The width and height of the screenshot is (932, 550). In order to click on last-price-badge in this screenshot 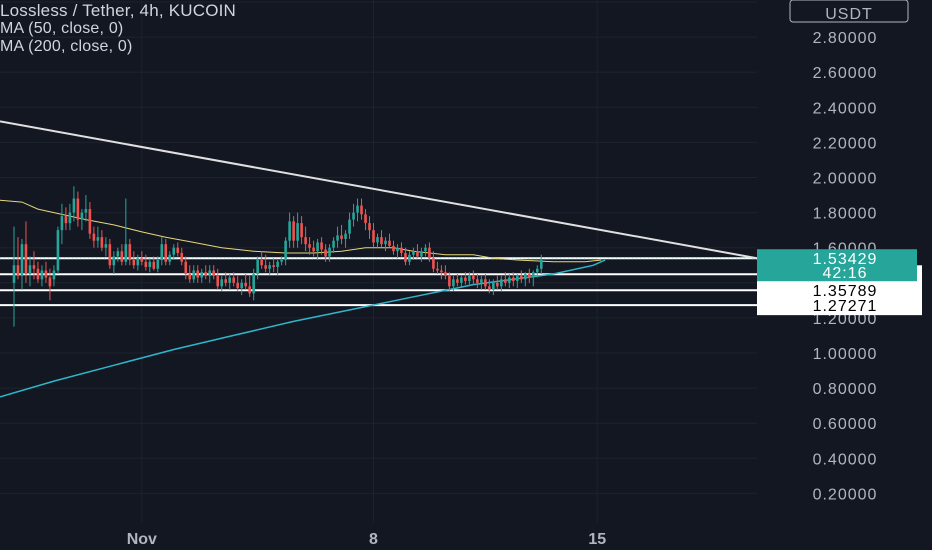, I will do `click(837, 265)`.